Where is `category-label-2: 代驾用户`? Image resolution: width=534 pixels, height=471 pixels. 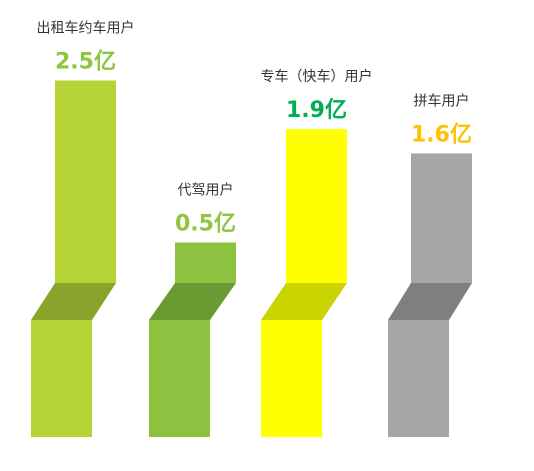
category-label-2: 代驾用户 is located at coordinates (206, 190).